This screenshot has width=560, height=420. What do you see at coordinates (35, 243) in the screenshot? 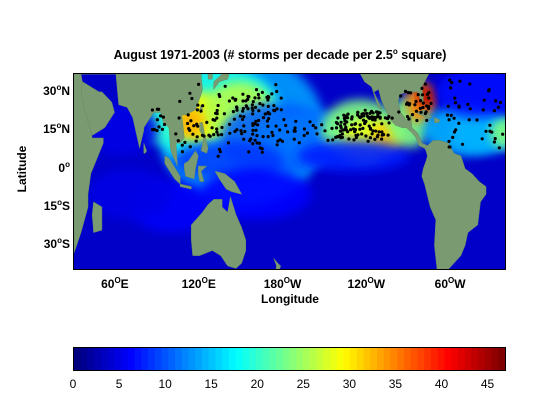
I see `lat-tick-label: 30oS` at bounding box center [35, 243].